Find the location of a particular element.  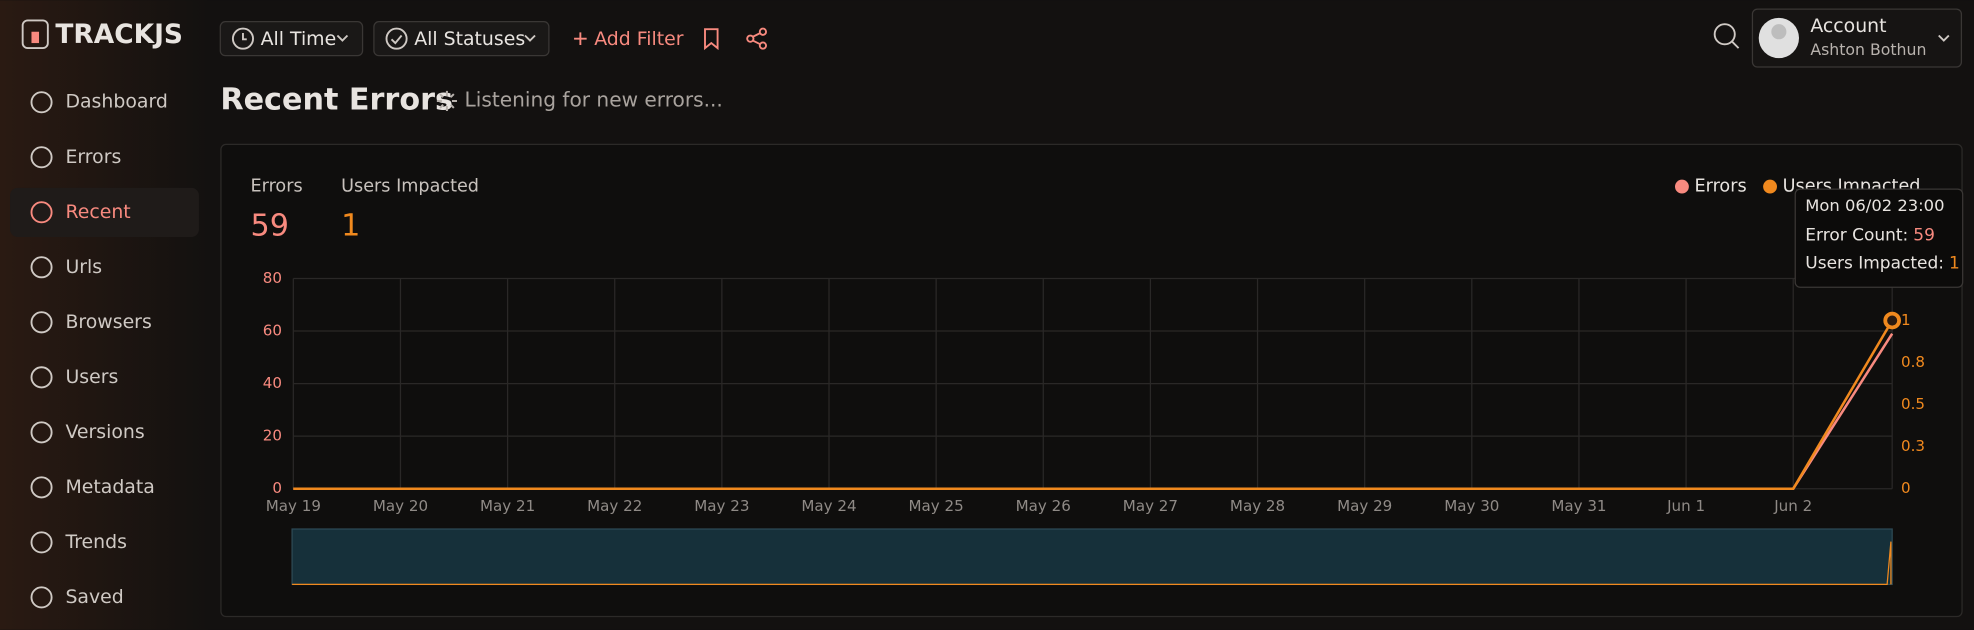

x-tick-label: May 19 is located at coordinates (293, 506).